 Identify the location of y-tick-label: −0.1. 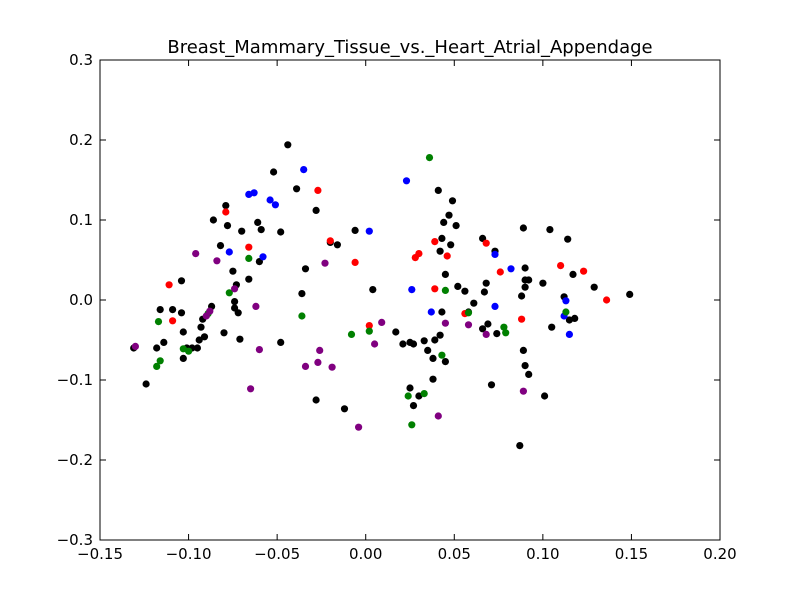
(75, 380).